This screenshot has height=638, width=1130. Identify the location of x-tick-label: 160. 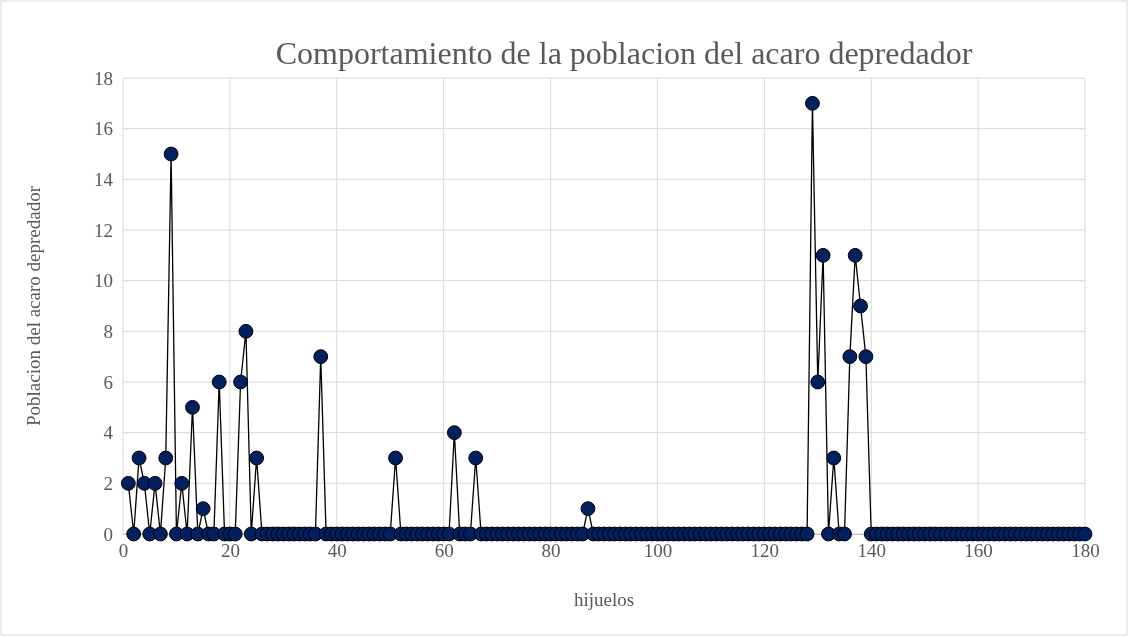
(978, 551).